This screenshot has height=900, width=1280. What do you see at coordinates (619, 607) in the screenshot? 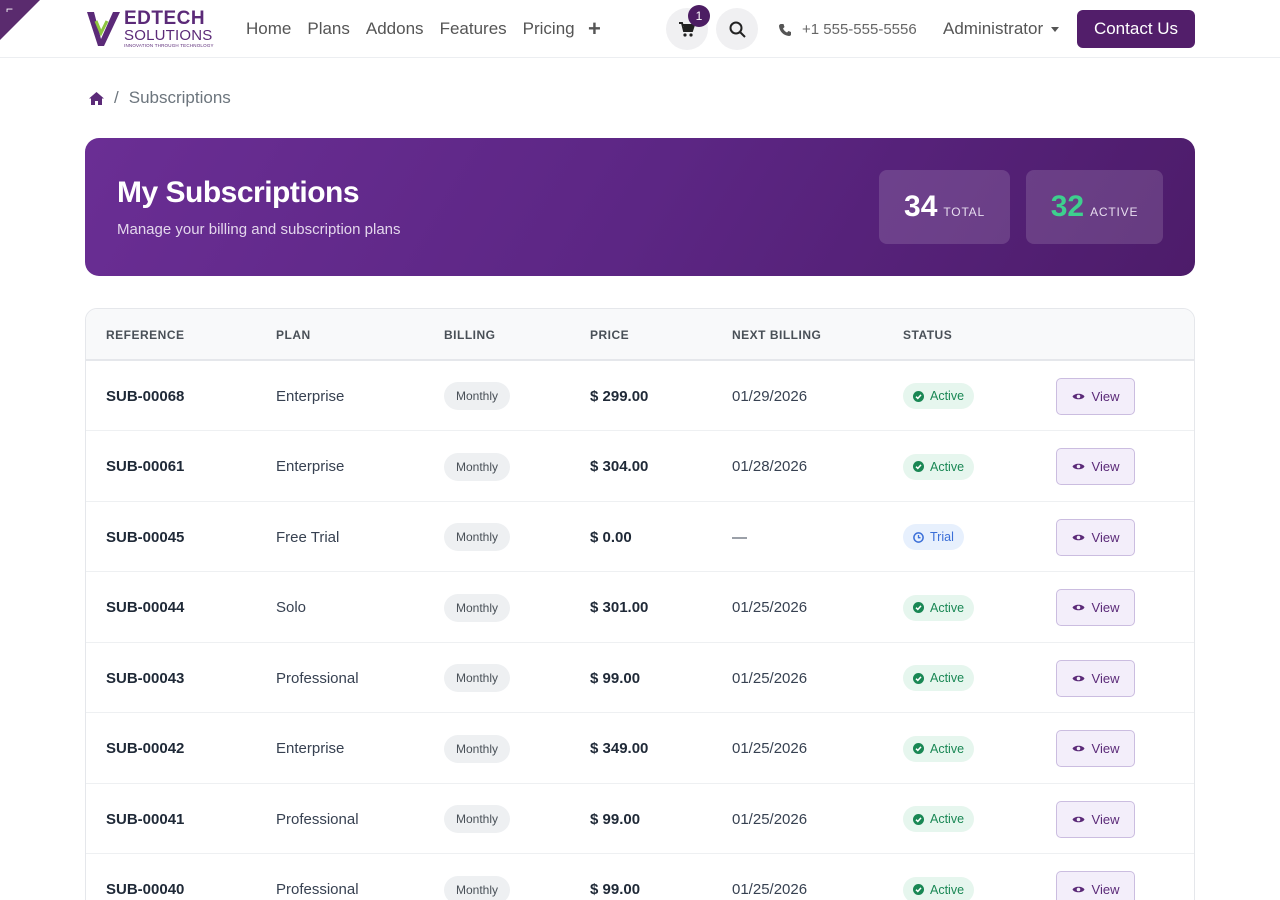
I see `price-cell: $ 301.00` at bounding box center [619, 607].